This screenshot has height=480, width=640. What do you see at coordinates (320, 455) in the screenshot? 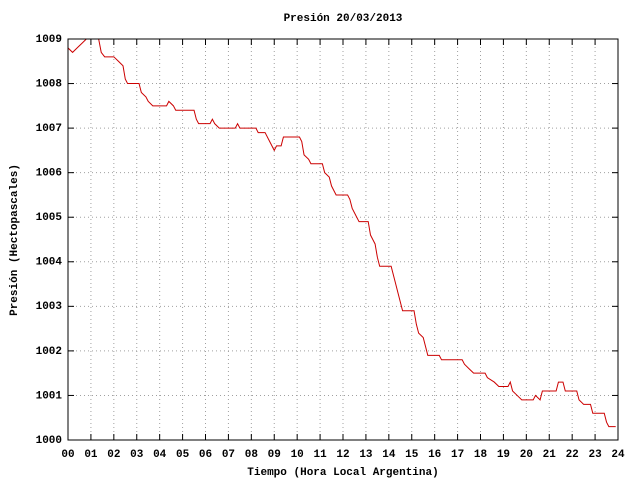
I see `x-tick-label: 11` at bounding box center [320, 455].